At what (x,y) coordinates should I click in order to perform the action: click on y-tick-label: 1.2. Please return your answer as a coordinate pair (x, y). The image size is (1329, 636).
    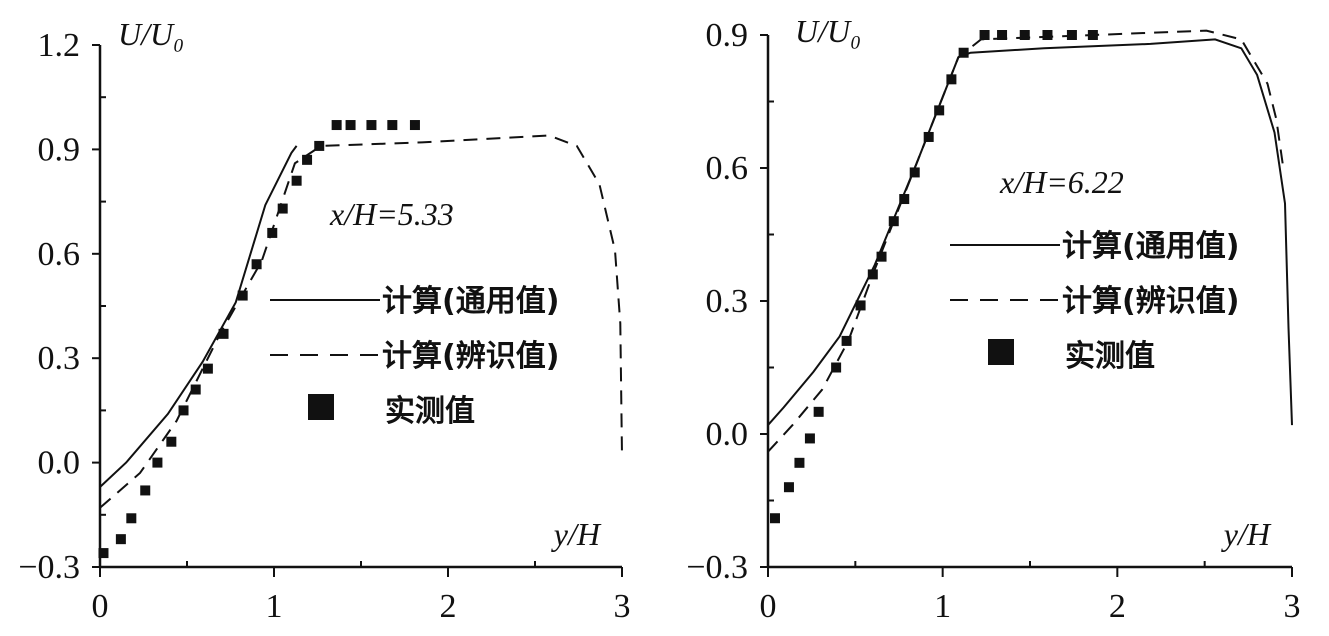
    Looking at the image, I should click on (59, 45).